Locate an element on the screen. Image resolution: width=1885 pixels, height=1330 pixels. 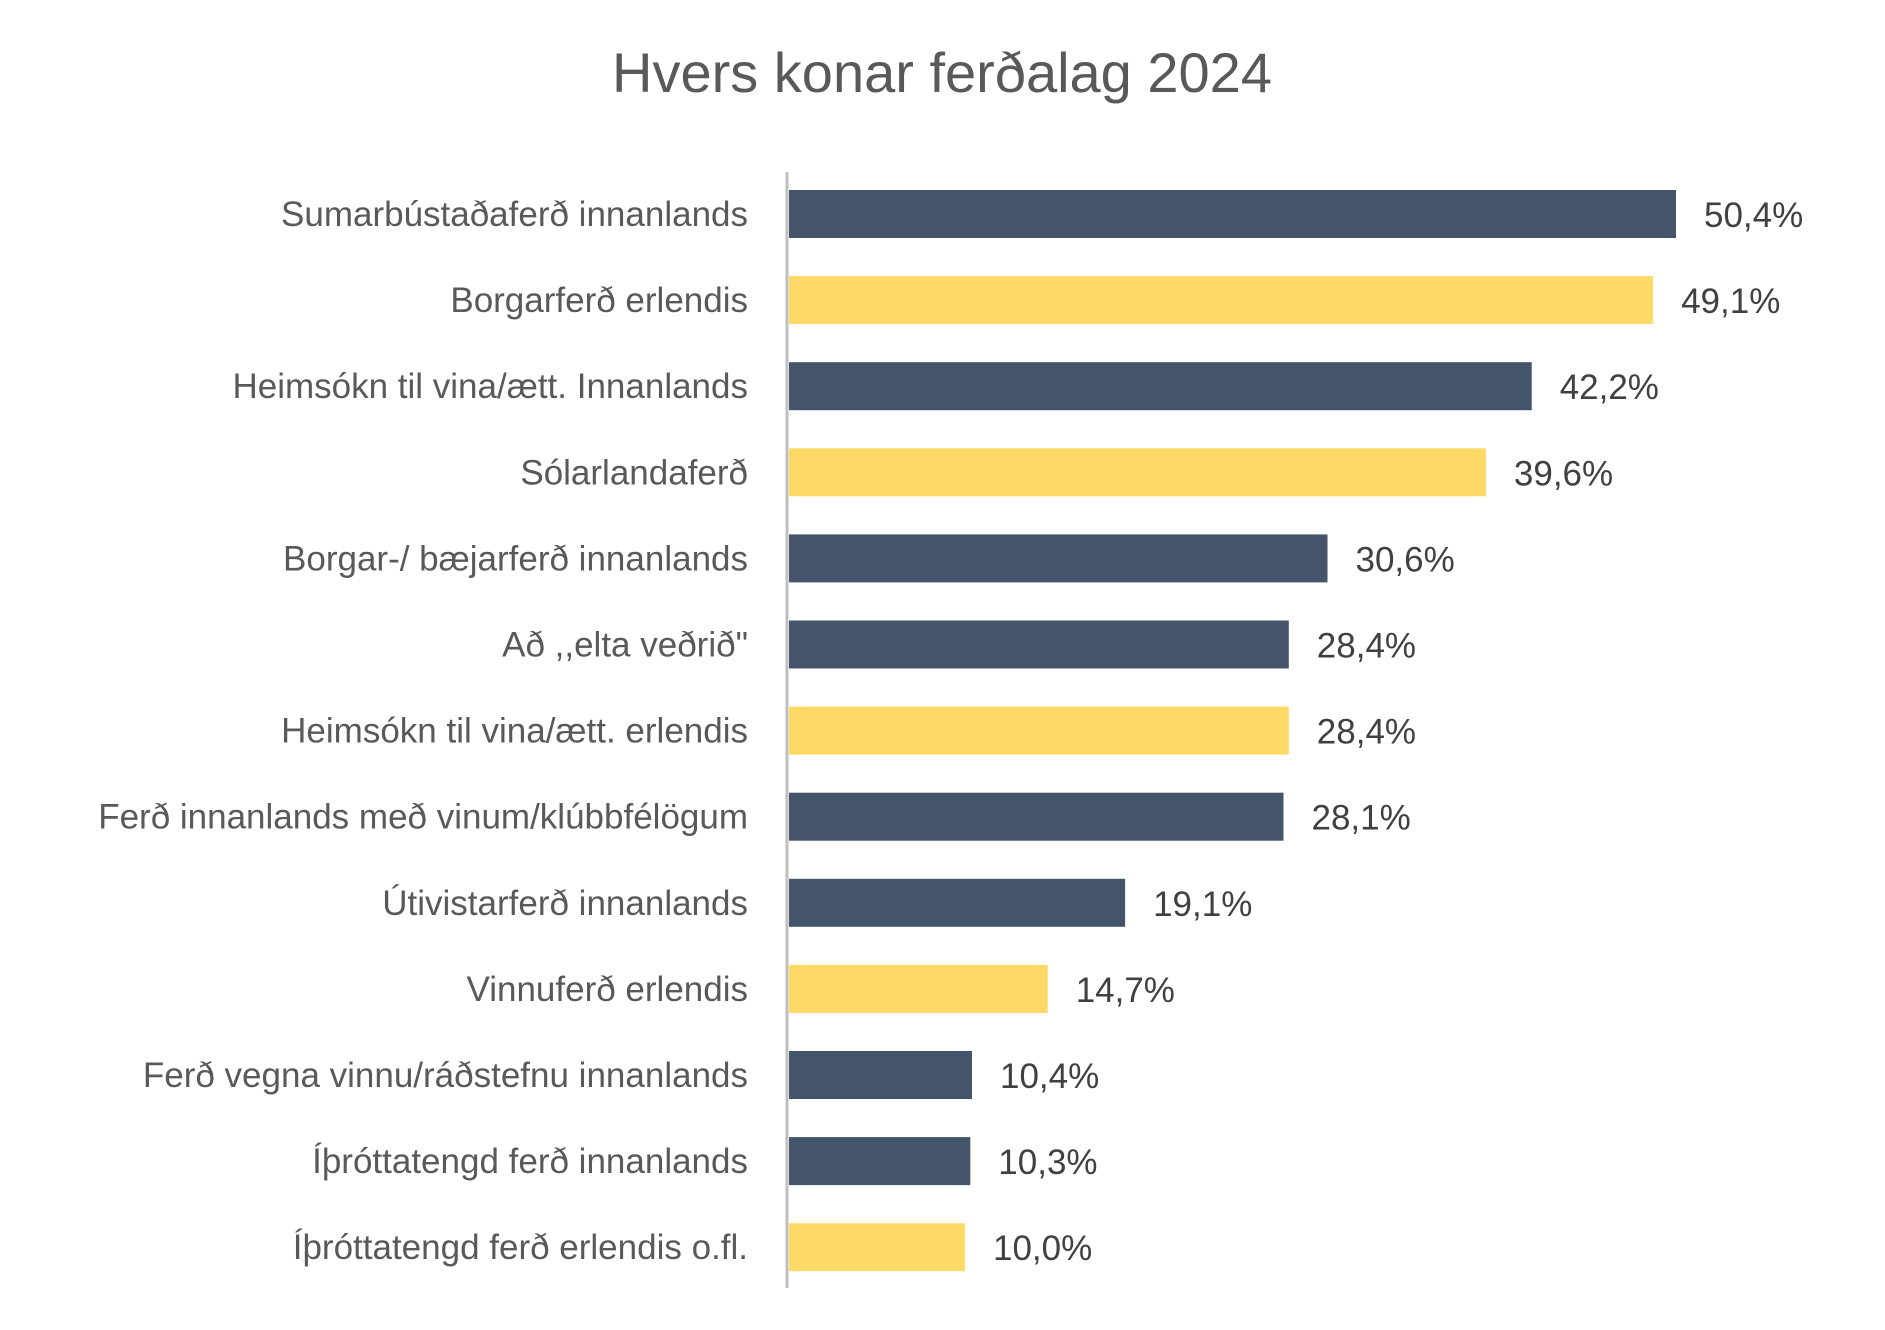
category-label: Ferð vegna vinnu/ráðstefnu innanlands is located at coordinates (445, 1075).